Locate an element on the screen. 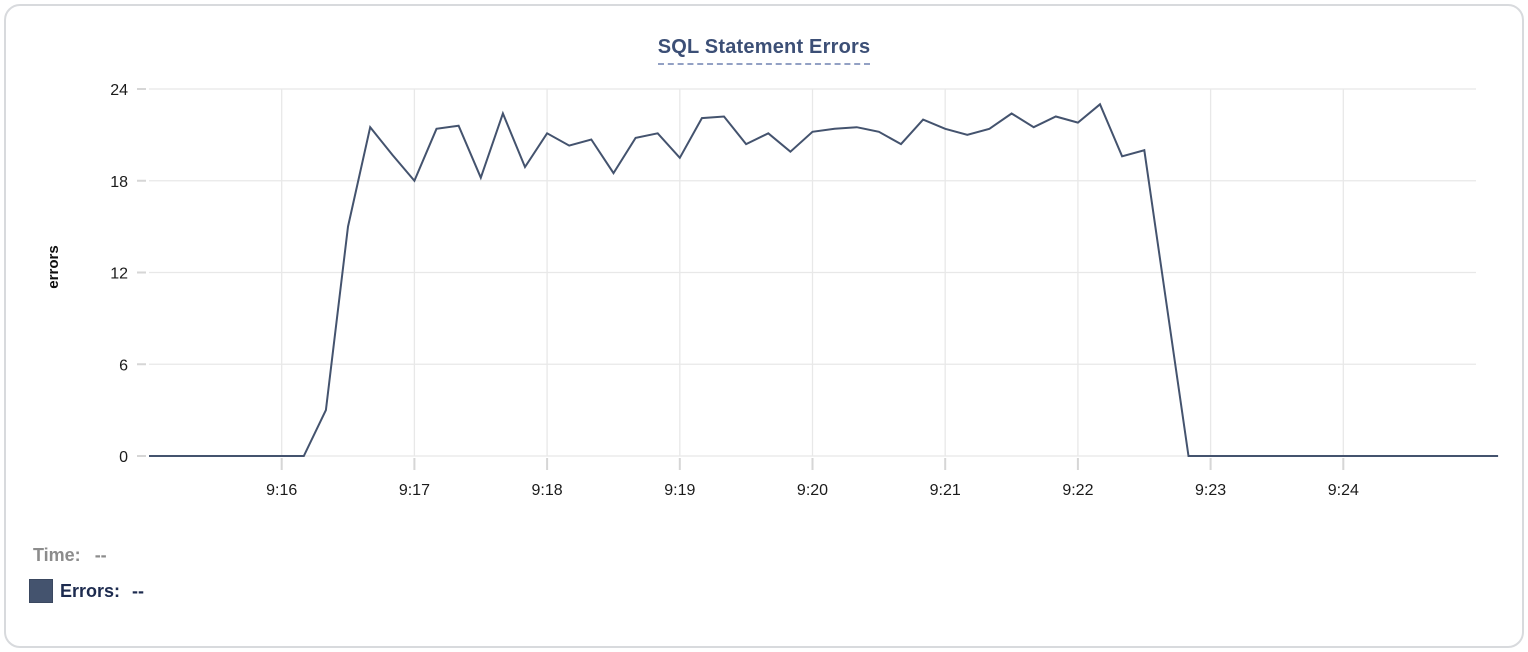 This screenshot has width=1528, height=652. svg-text: 9:17 is located at coordinates (414, 490).